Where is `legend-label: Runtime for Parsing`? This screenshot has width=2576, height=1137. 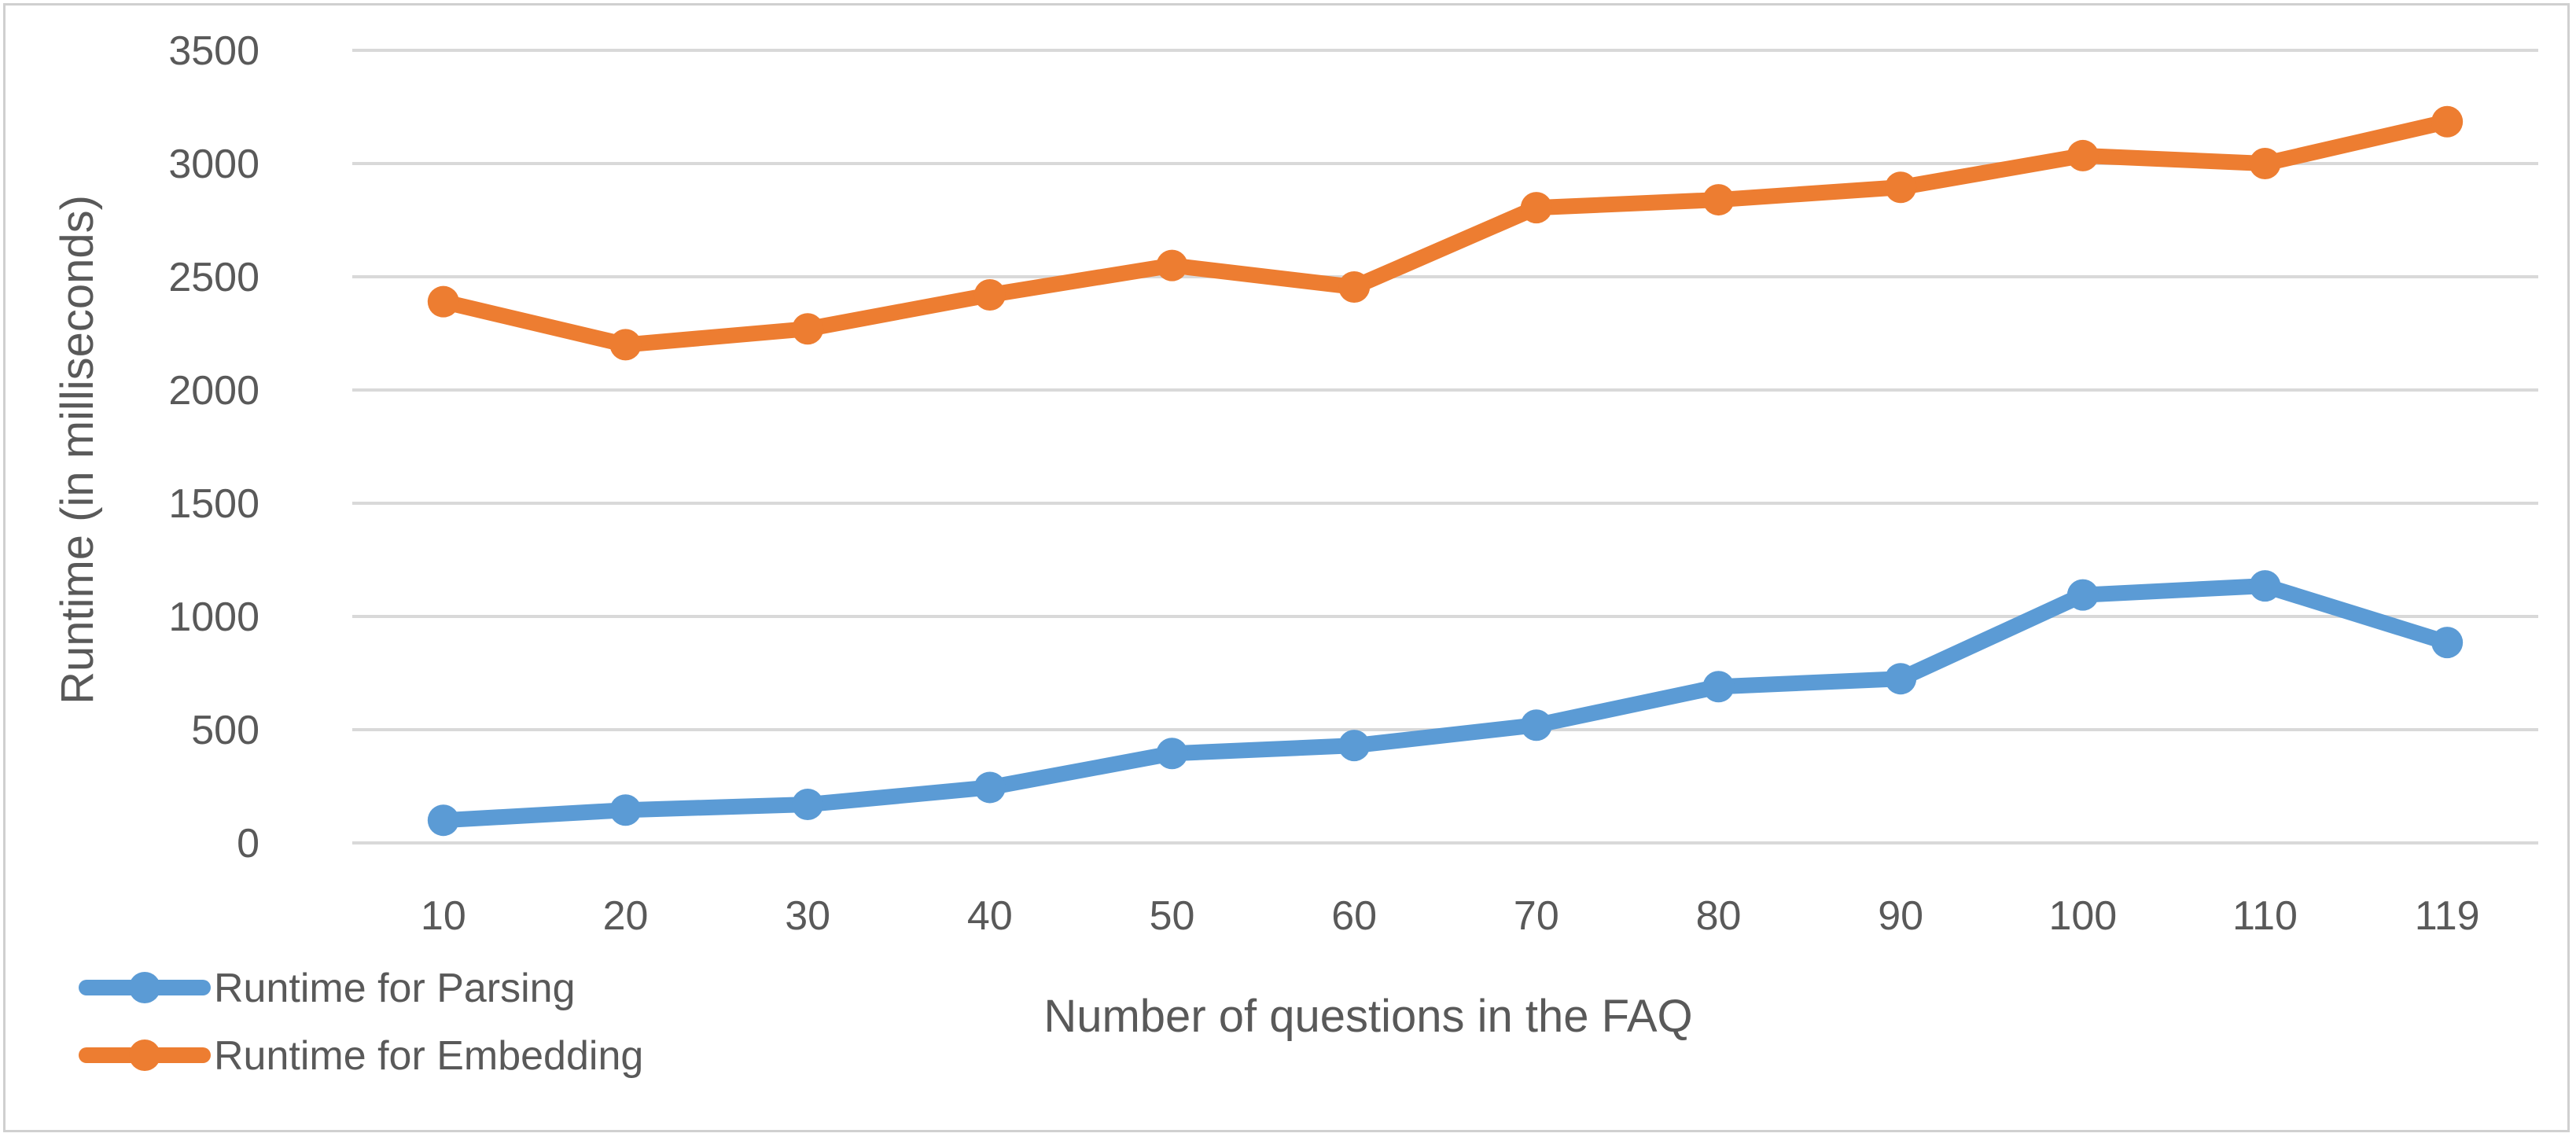 legend-label: Runtime for Parsing is located at coordinates (395, 988).